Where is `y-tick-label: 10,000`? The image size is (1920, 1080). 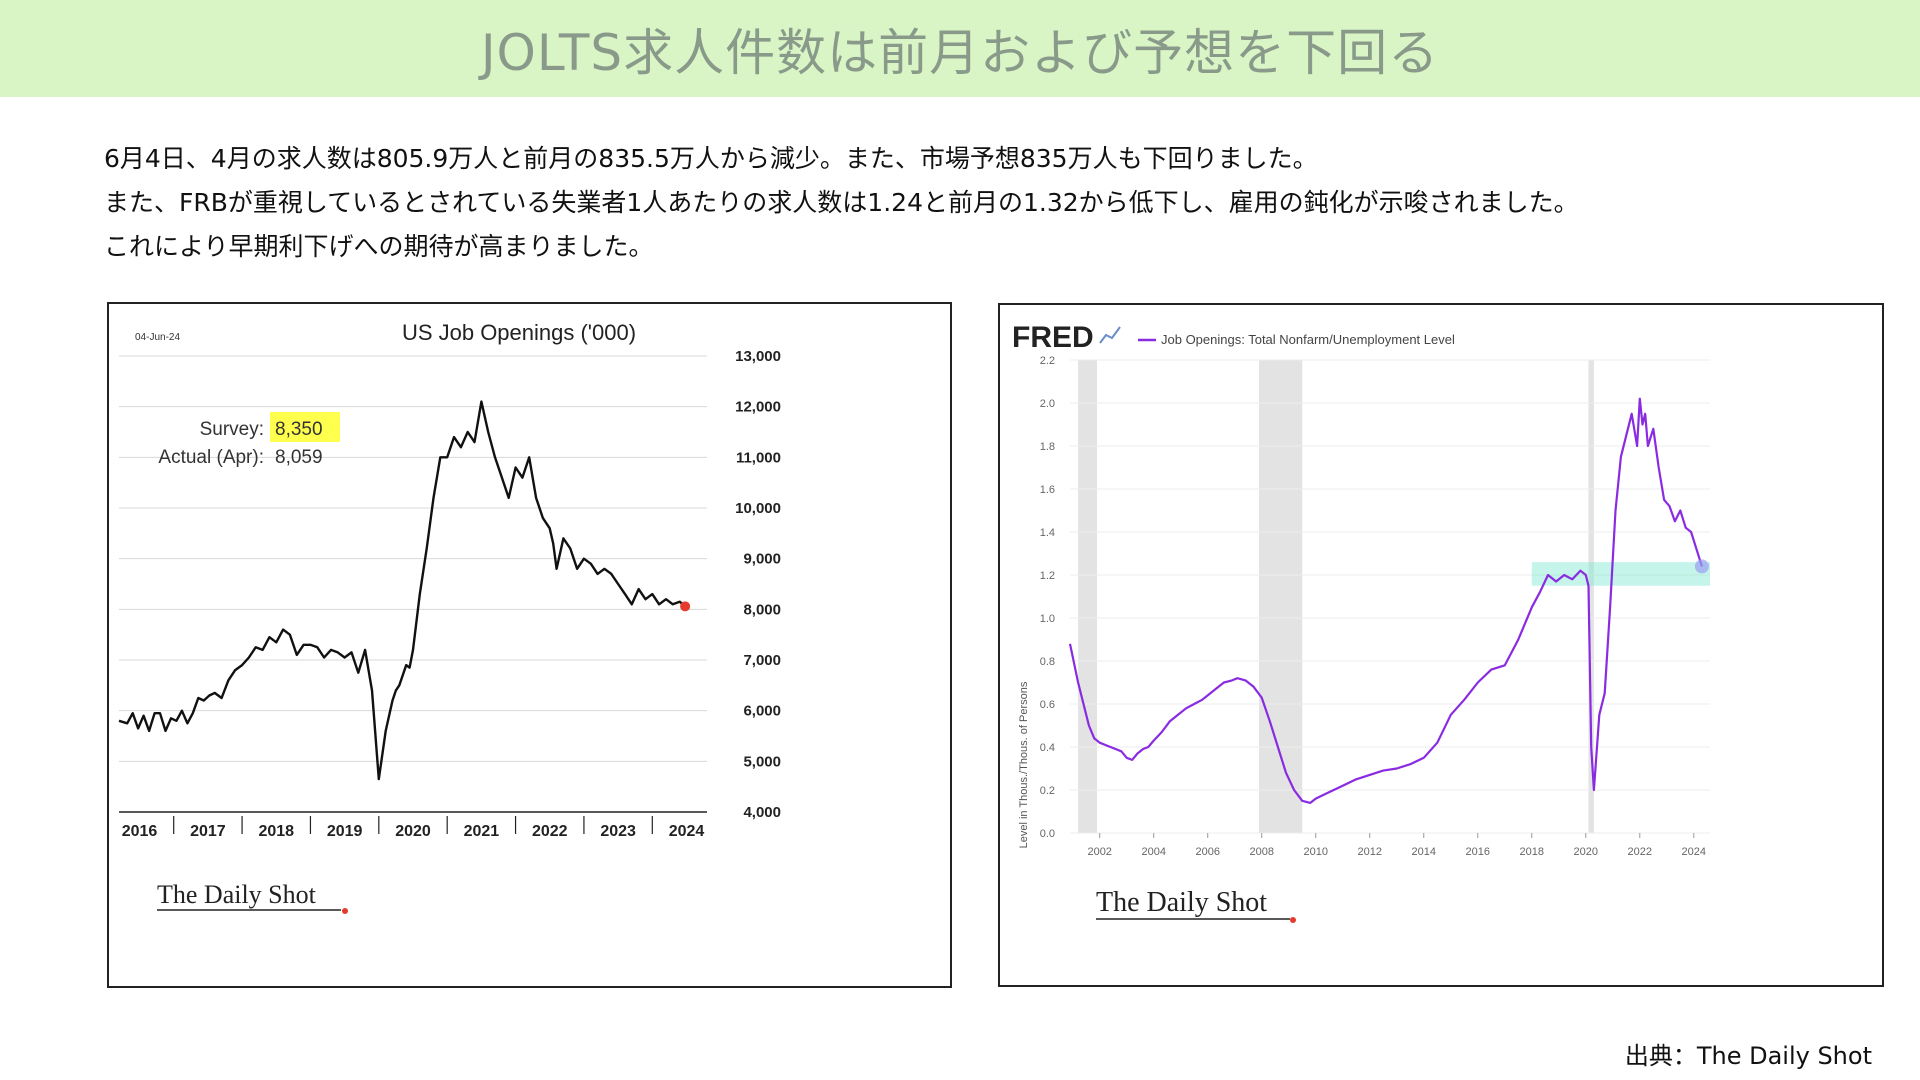
y-tick-label: 10,000 is located at coordinates (758, 508).